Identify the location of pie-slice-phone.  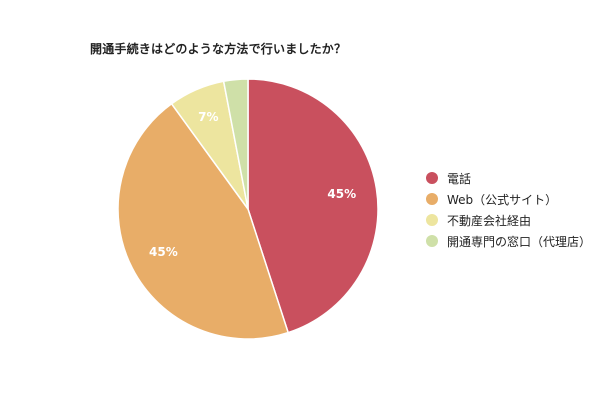
(313, 206).